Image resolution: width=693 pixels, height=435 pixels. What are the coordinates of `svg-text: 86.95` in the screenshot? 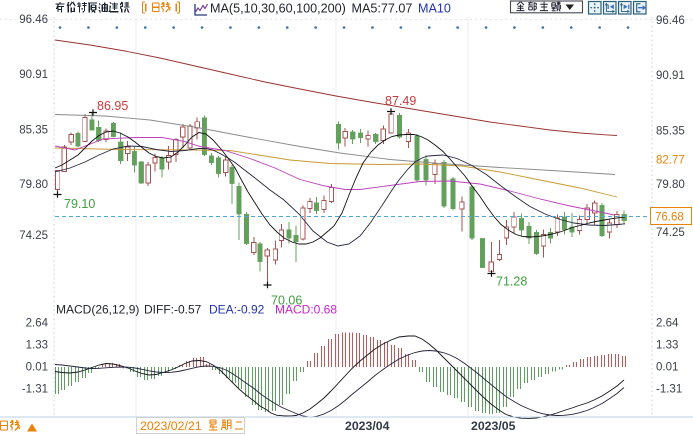 It's located at (112, 106).